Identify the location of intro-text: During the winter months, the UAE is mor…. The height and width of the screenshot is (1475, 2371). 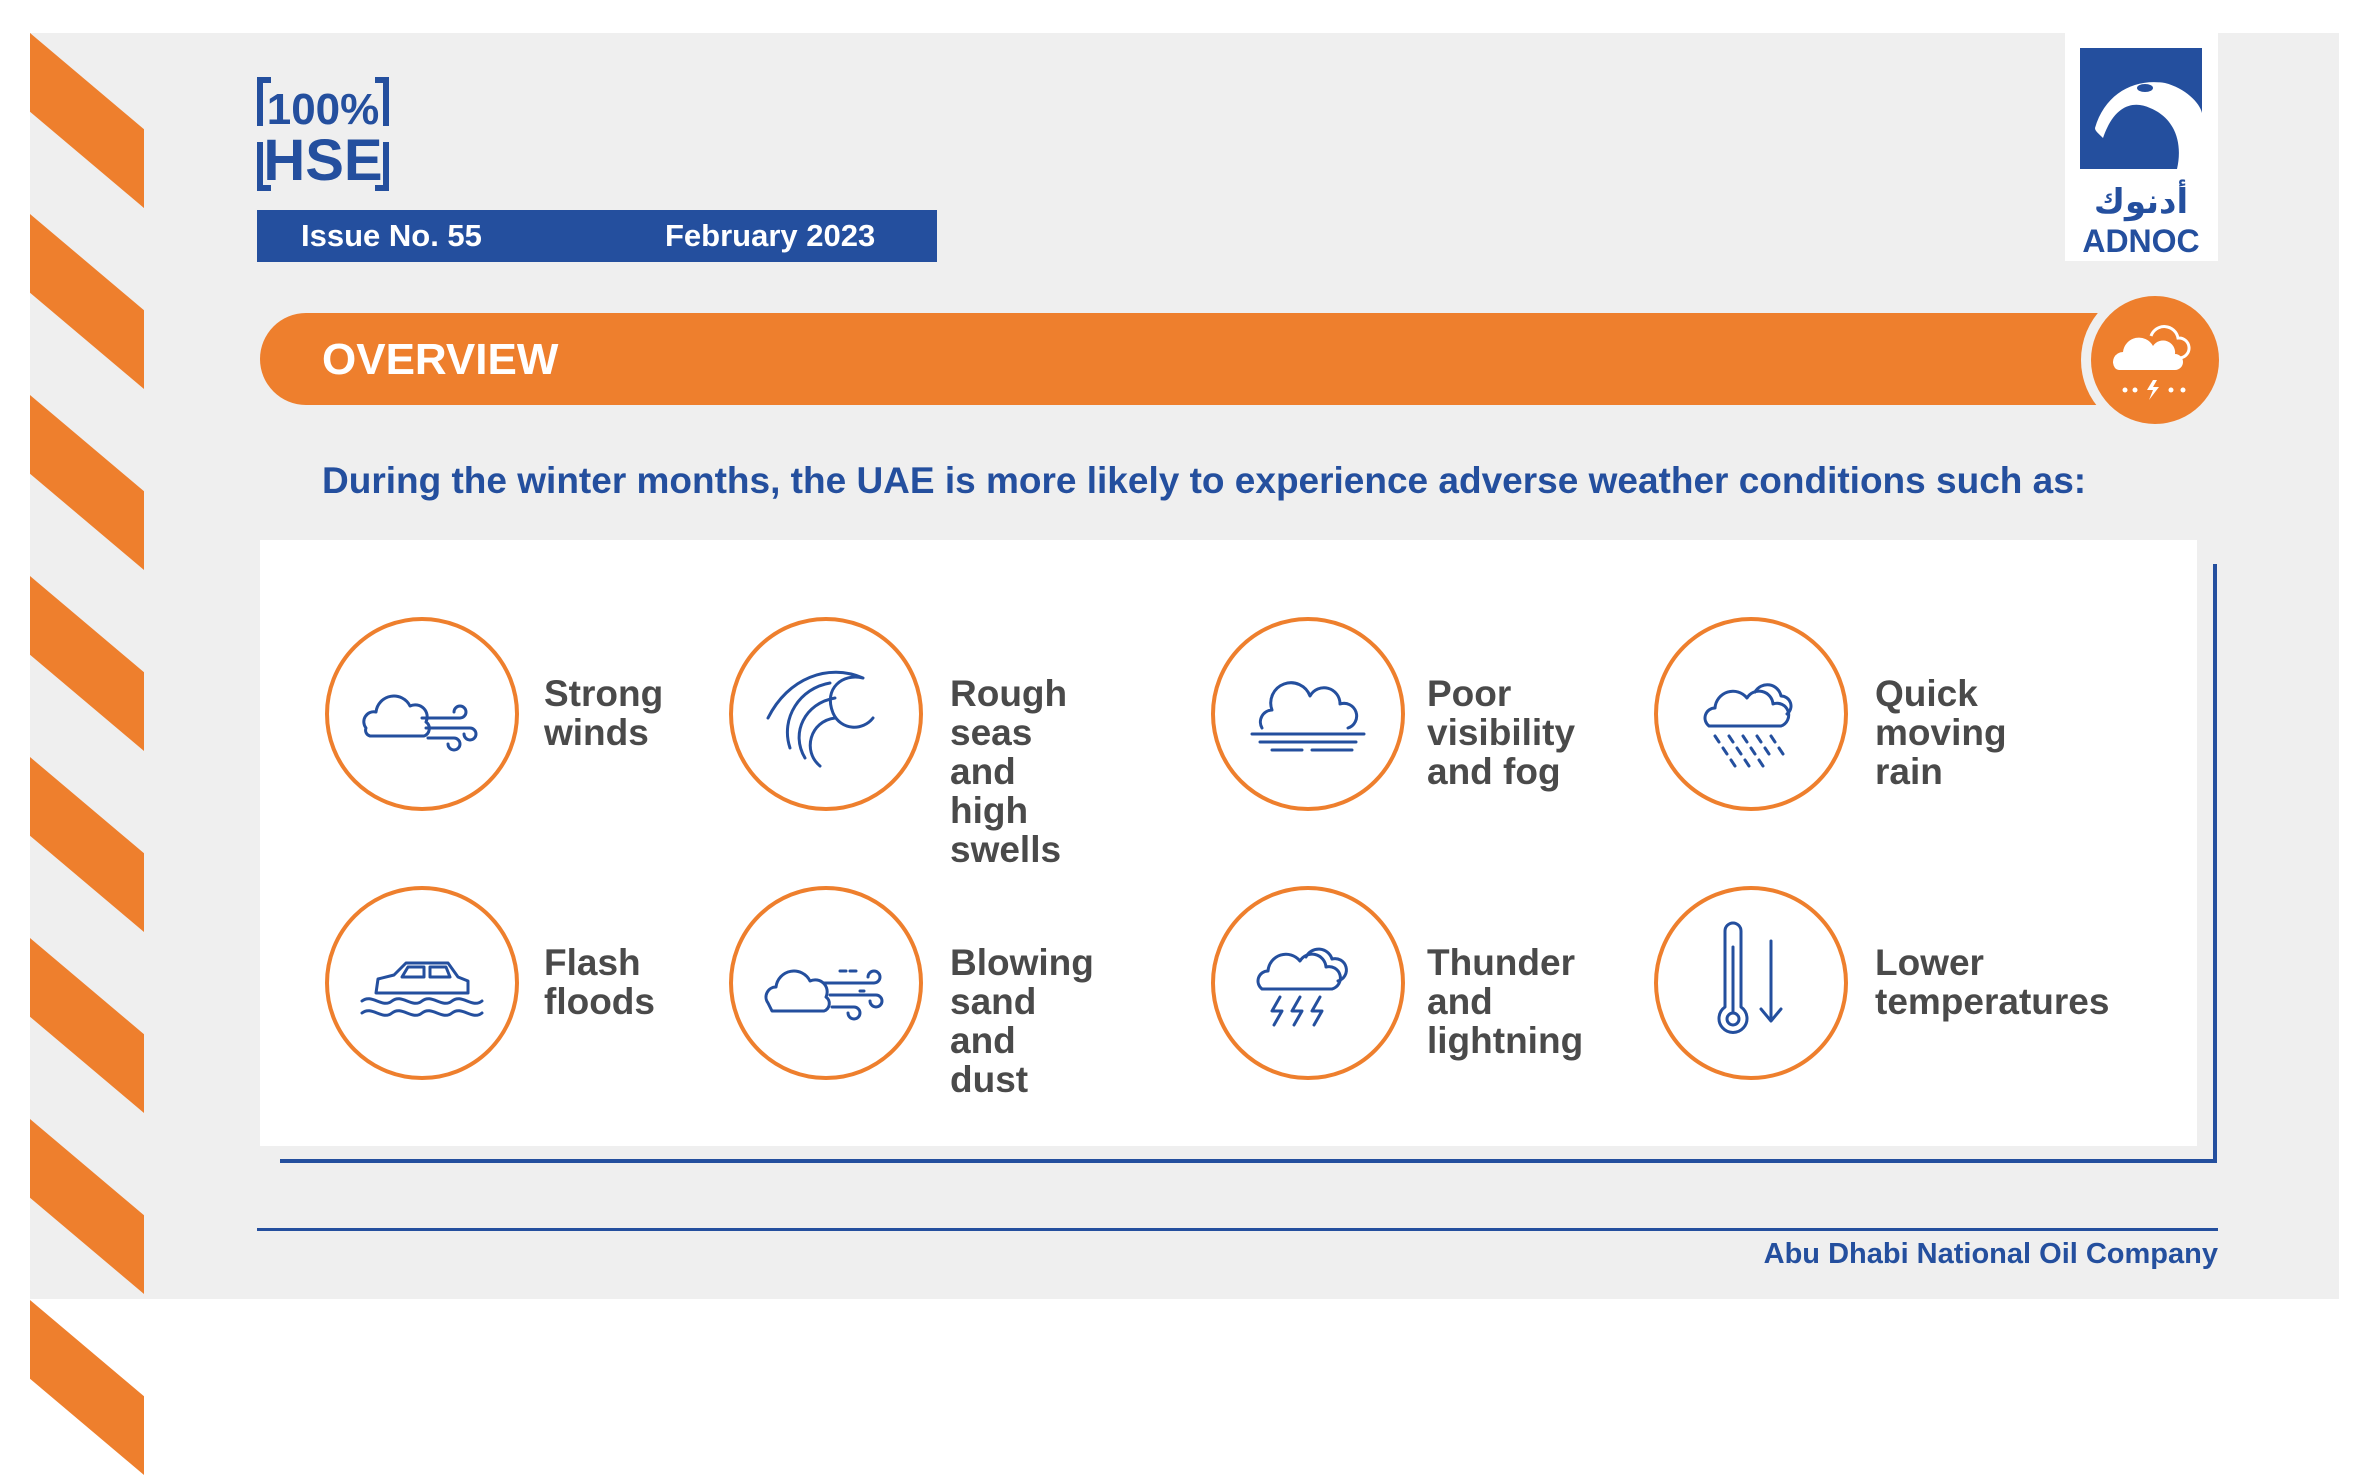
(1204, 480).